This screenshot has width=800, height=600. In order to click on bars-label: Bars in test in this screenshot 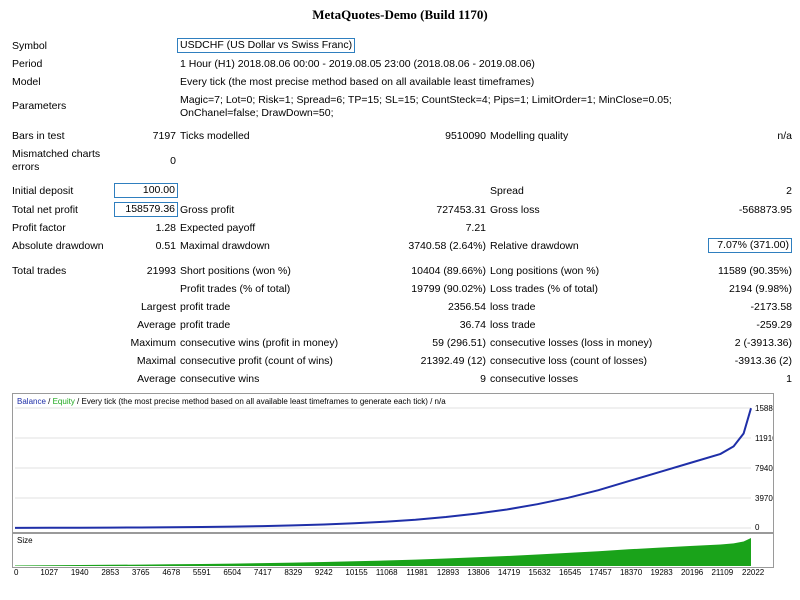, I will do `click(38, 136)`.